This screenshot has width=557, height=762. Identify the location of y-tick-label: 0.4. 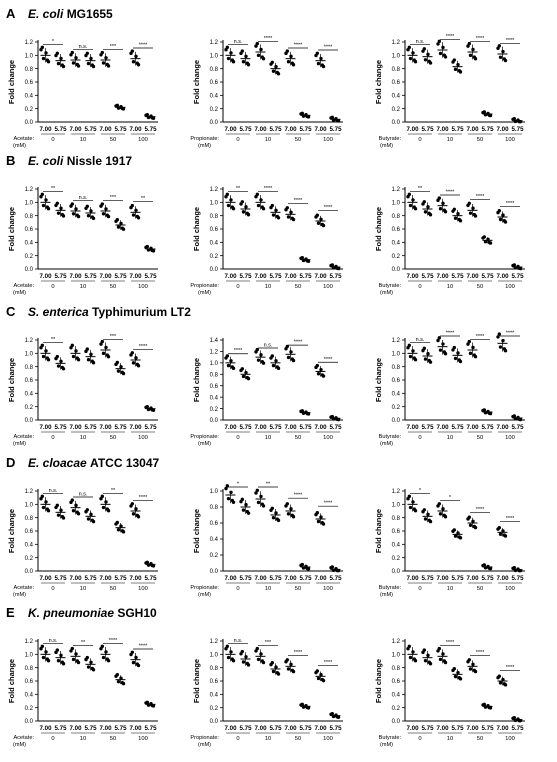
(396, 97).